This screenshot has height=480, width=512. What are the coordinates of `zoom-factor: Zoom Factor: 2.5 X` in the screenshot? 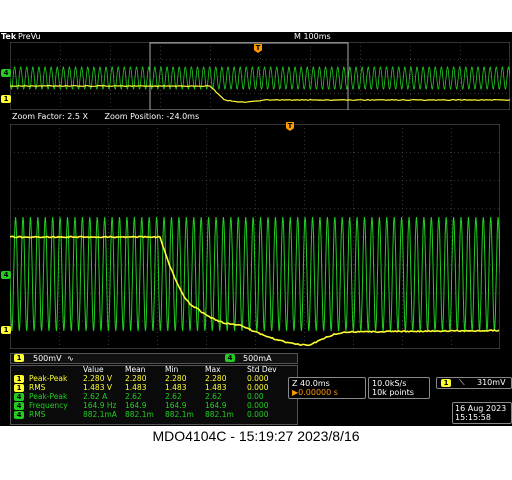 It's located at (50, 116).